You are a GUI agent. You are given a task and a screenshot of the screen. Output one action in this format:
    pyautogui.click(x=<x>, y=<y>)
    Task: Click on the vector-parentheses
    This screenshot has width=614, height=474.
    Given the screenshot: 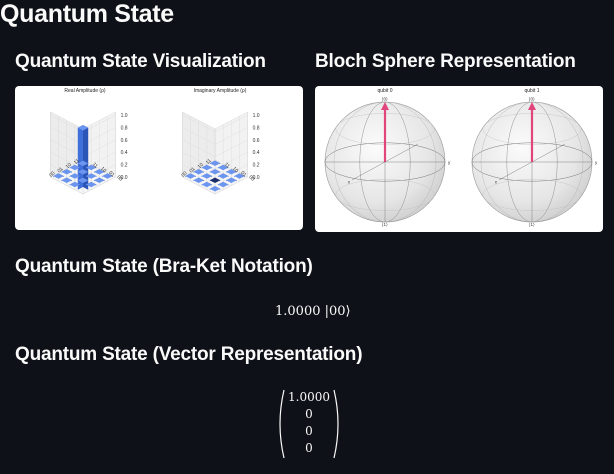 What is the action you would take?
    pyautogui.click(x=309, y=424)
    